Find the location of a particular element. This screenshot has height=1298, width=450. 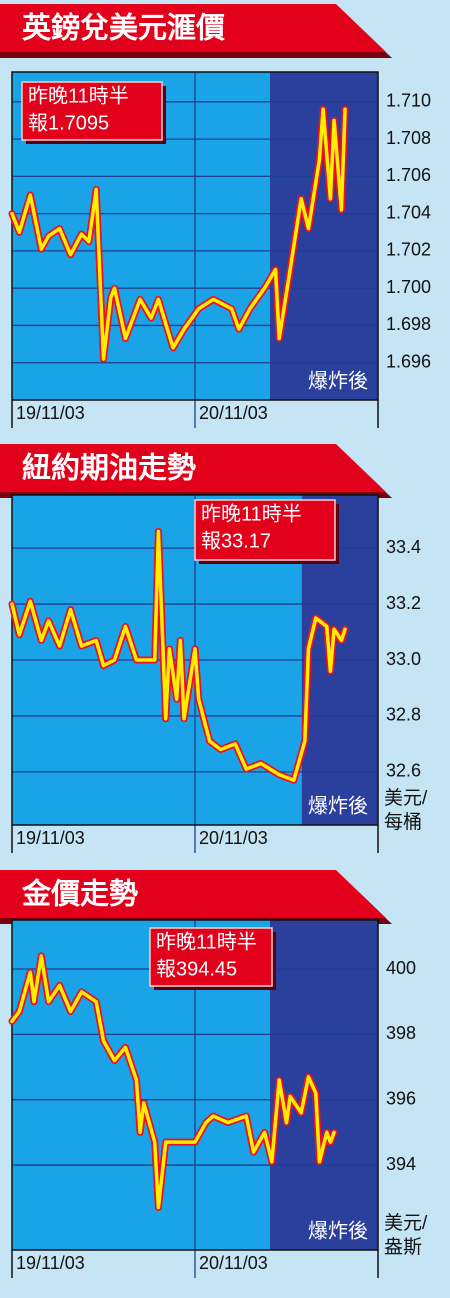

chart-title: 金價走勢 is located at coordinates (79, 894).